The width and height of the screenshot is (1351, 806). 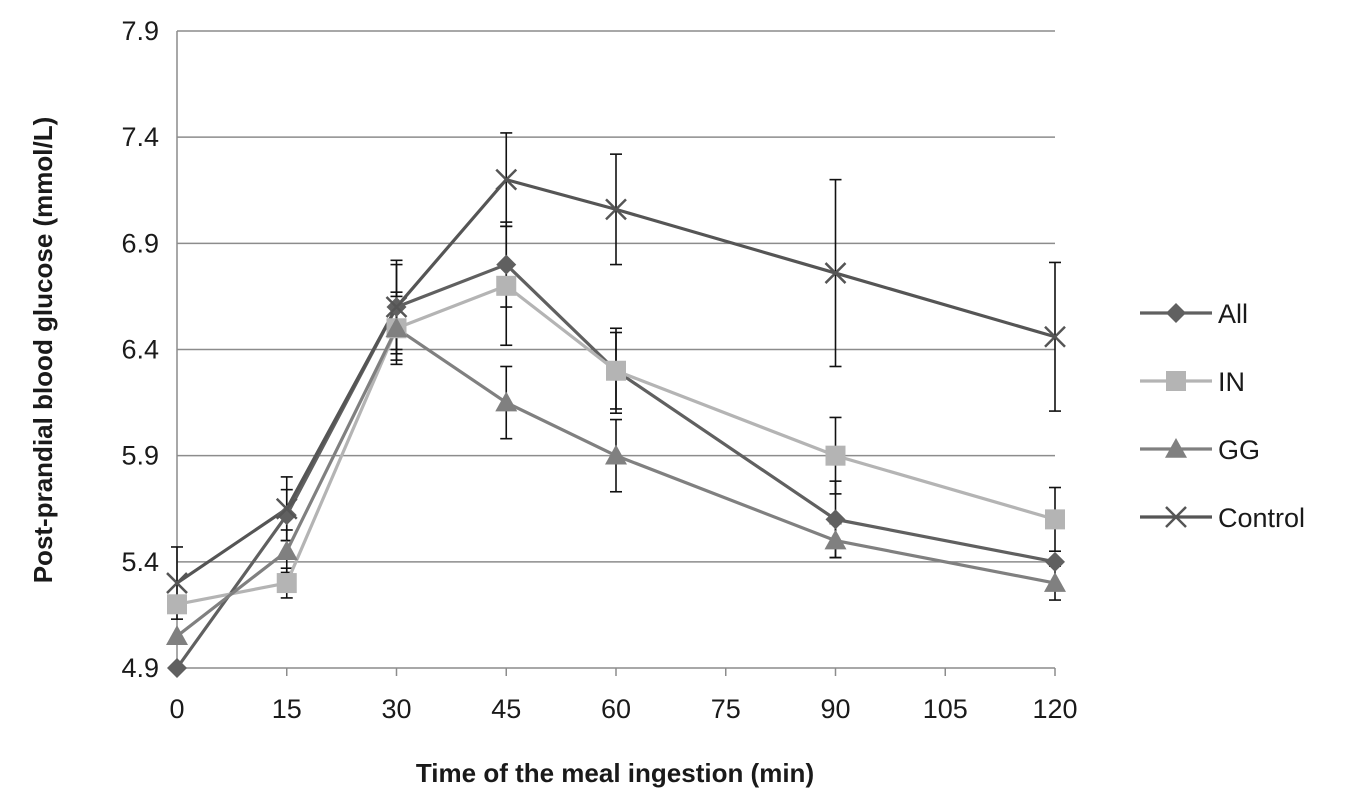 I want to click on x-tick-label: 15, so click(x=287, y=709).